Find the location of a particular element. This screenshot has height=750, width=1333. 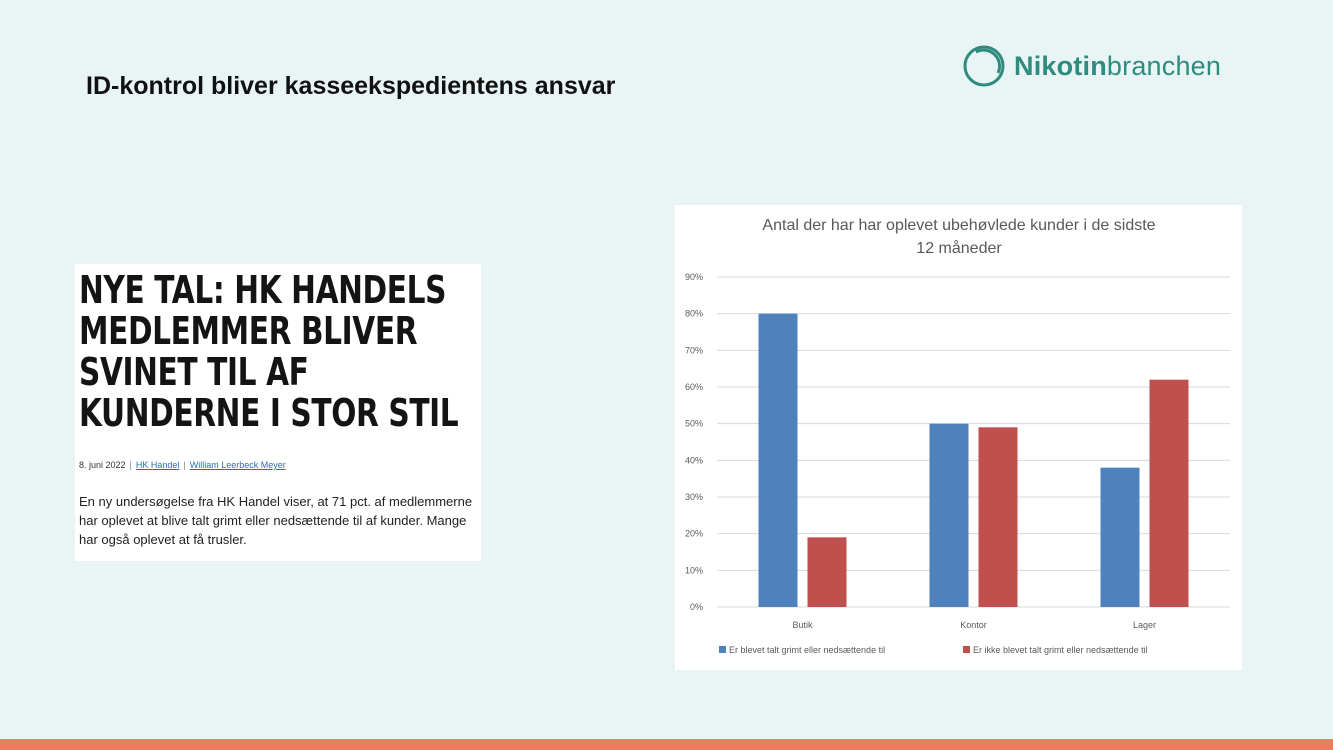

bottom-accent-bar is located at coordinates (666, 744).